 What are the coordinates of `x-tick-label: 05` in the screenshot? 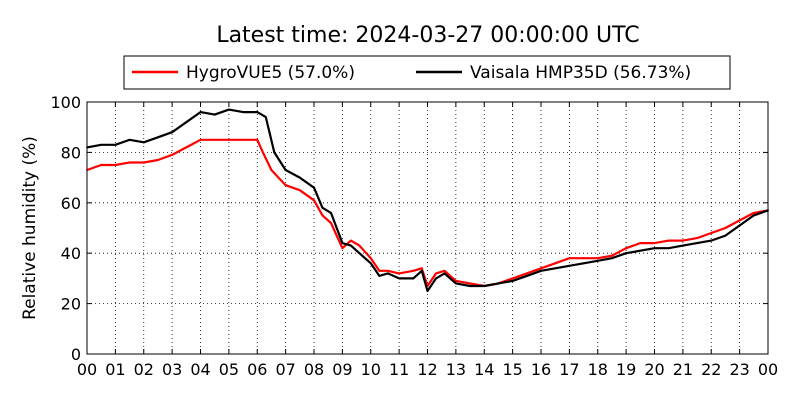 It's located at (229, 369).